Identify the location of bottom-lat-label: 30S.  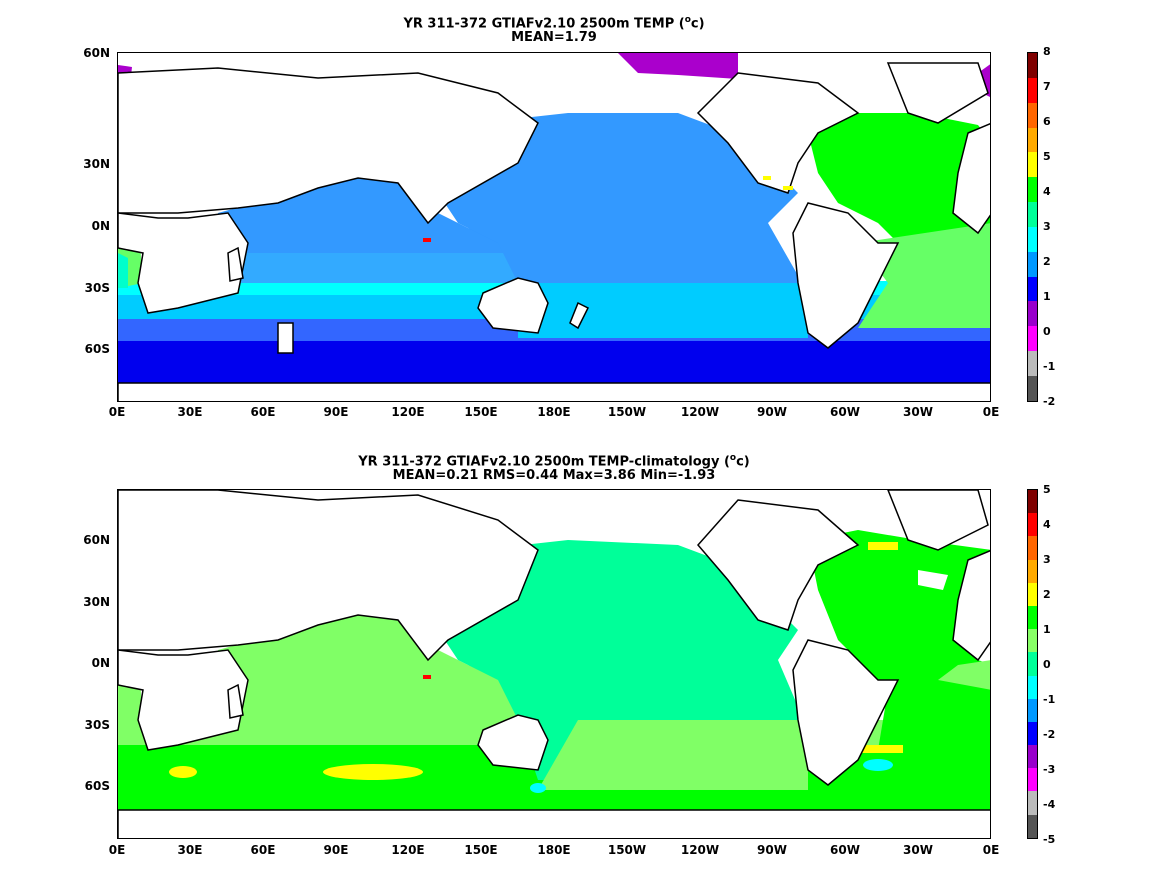
(97, 725).